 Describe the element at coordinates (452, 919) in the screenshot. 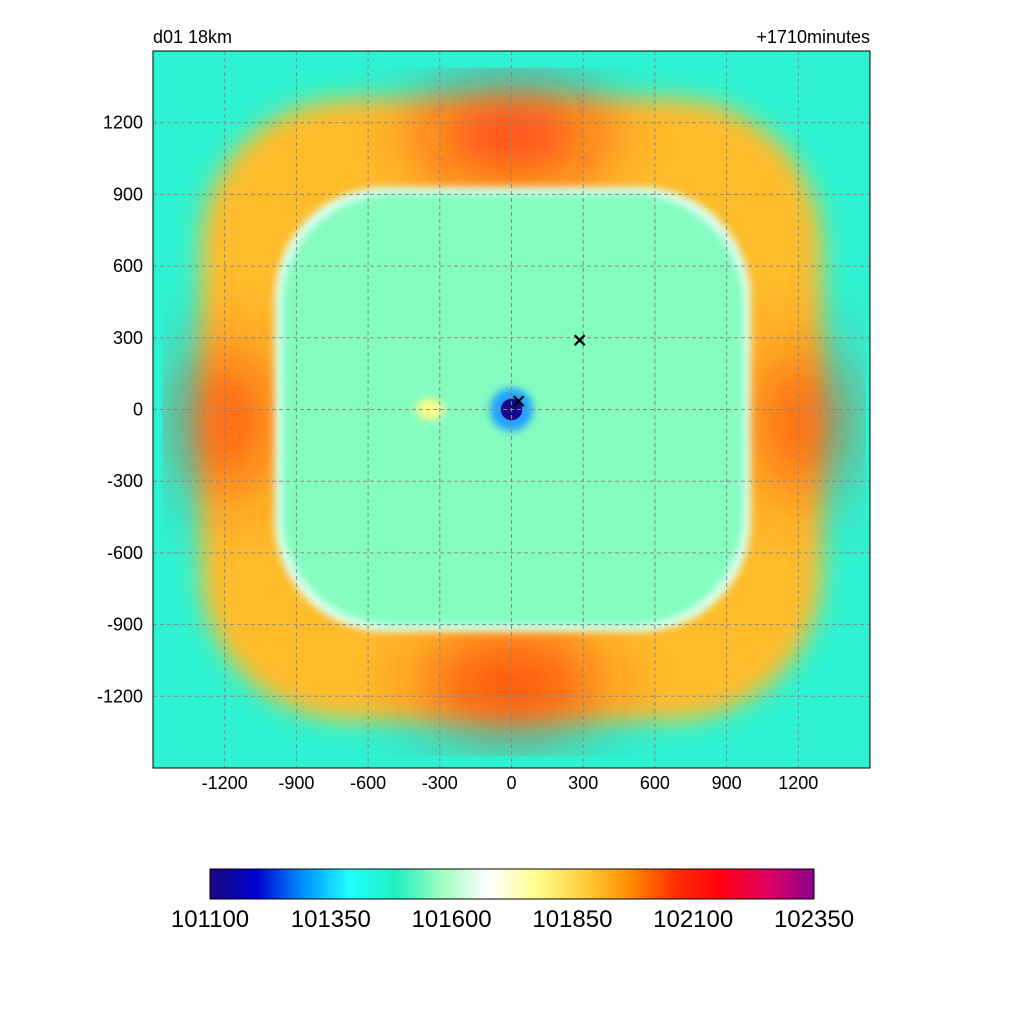

I see `colorbar-tick-label: 101600` at that location.